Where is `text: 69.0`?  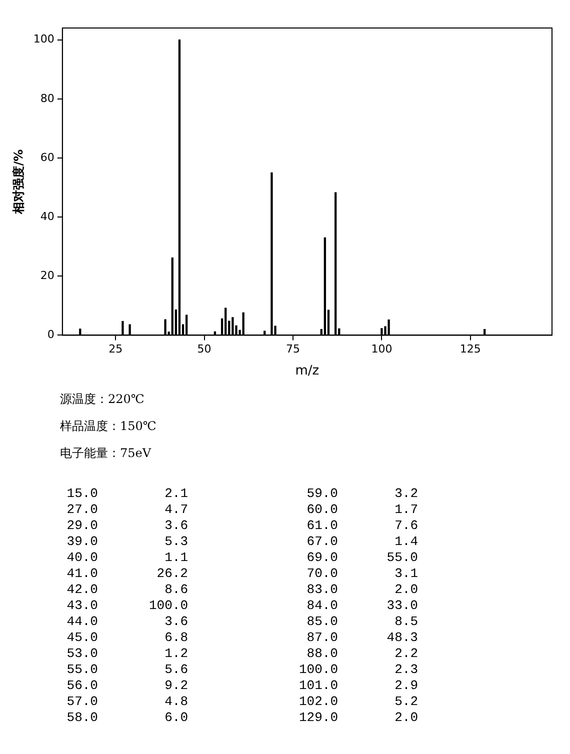
text: 69.0 is located at coordinates (322, 557).